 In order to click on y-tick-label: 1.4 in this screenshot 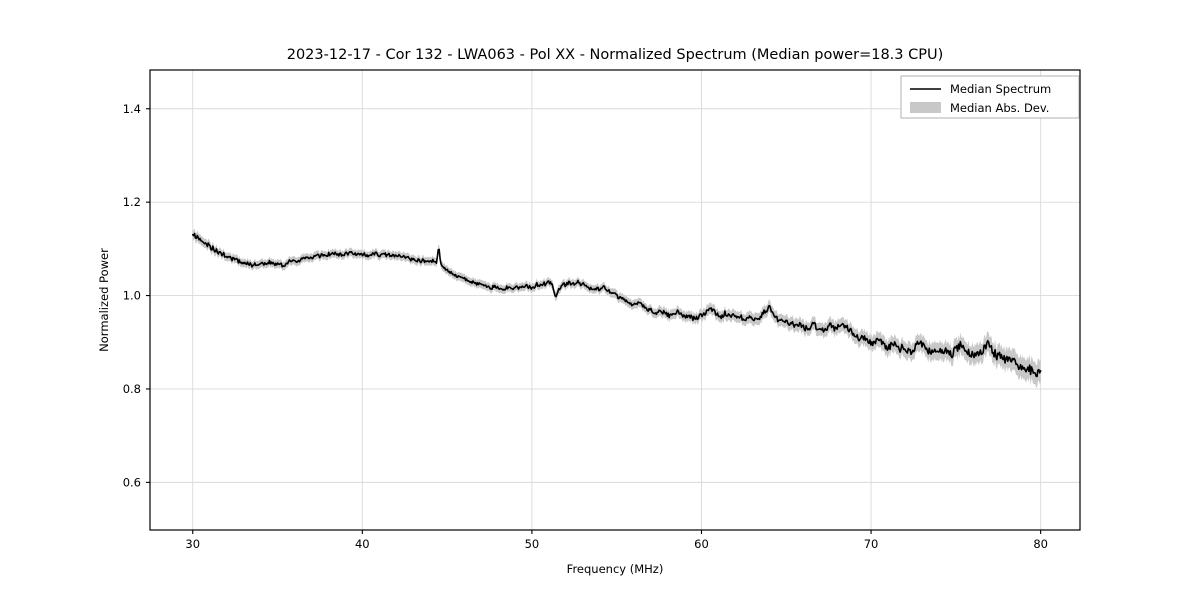, I will do `click(132, 109)`.